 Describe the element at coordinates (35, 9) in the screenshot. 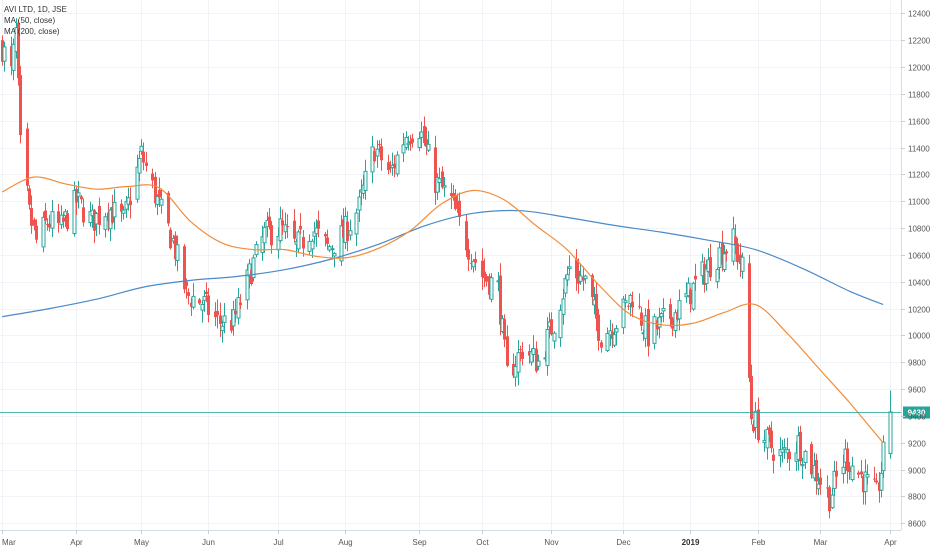

I see `chart-title: AVI LTD, 1D, JSE` at that location.